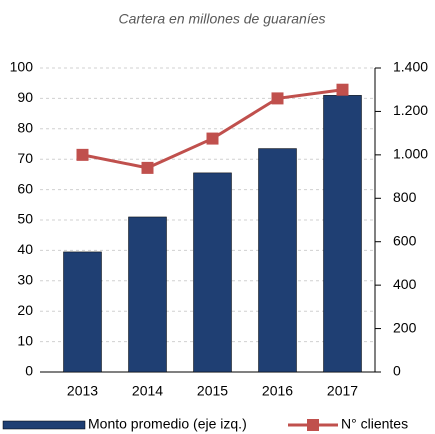 The height and width of the screenshot is (434, 435). I want to click on y-tick-label: 30, so click(25, 280).